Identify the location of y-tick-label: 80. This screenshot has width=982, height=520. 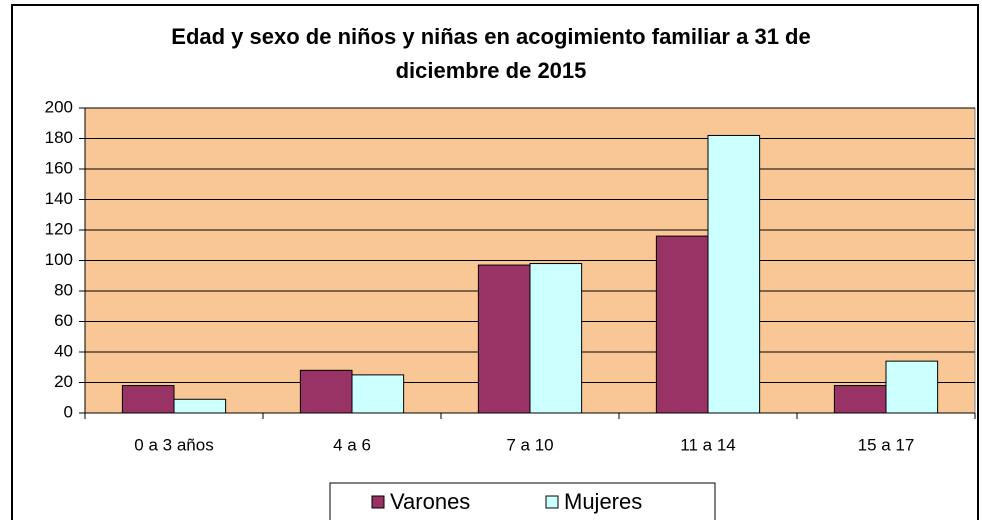
(63, 289).